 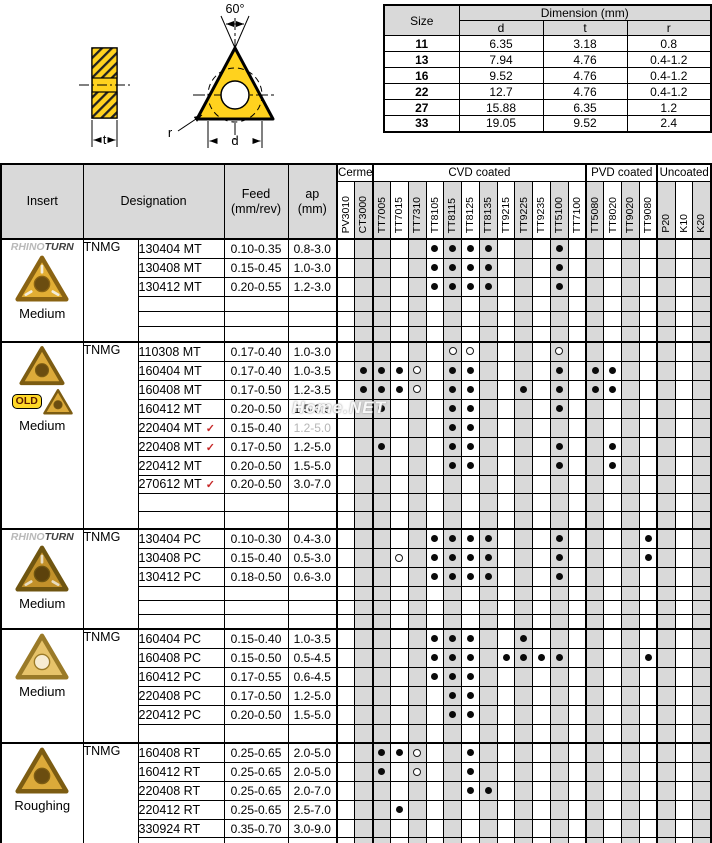 What do you see at coordinates (42, 578) in the screenshot?
I see `insert-image-cell: RHINOTURN Medium` at bounding box center [42, 578].